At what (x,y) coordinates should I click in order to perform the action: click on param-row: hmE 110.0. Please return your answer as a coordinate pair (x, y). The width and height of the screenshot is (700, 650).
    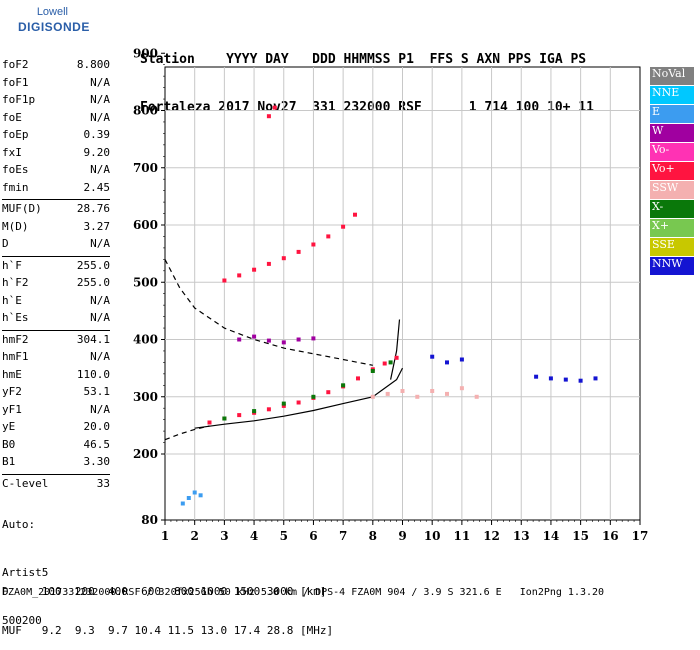
    Looking at the image, I should click on (56, 377).